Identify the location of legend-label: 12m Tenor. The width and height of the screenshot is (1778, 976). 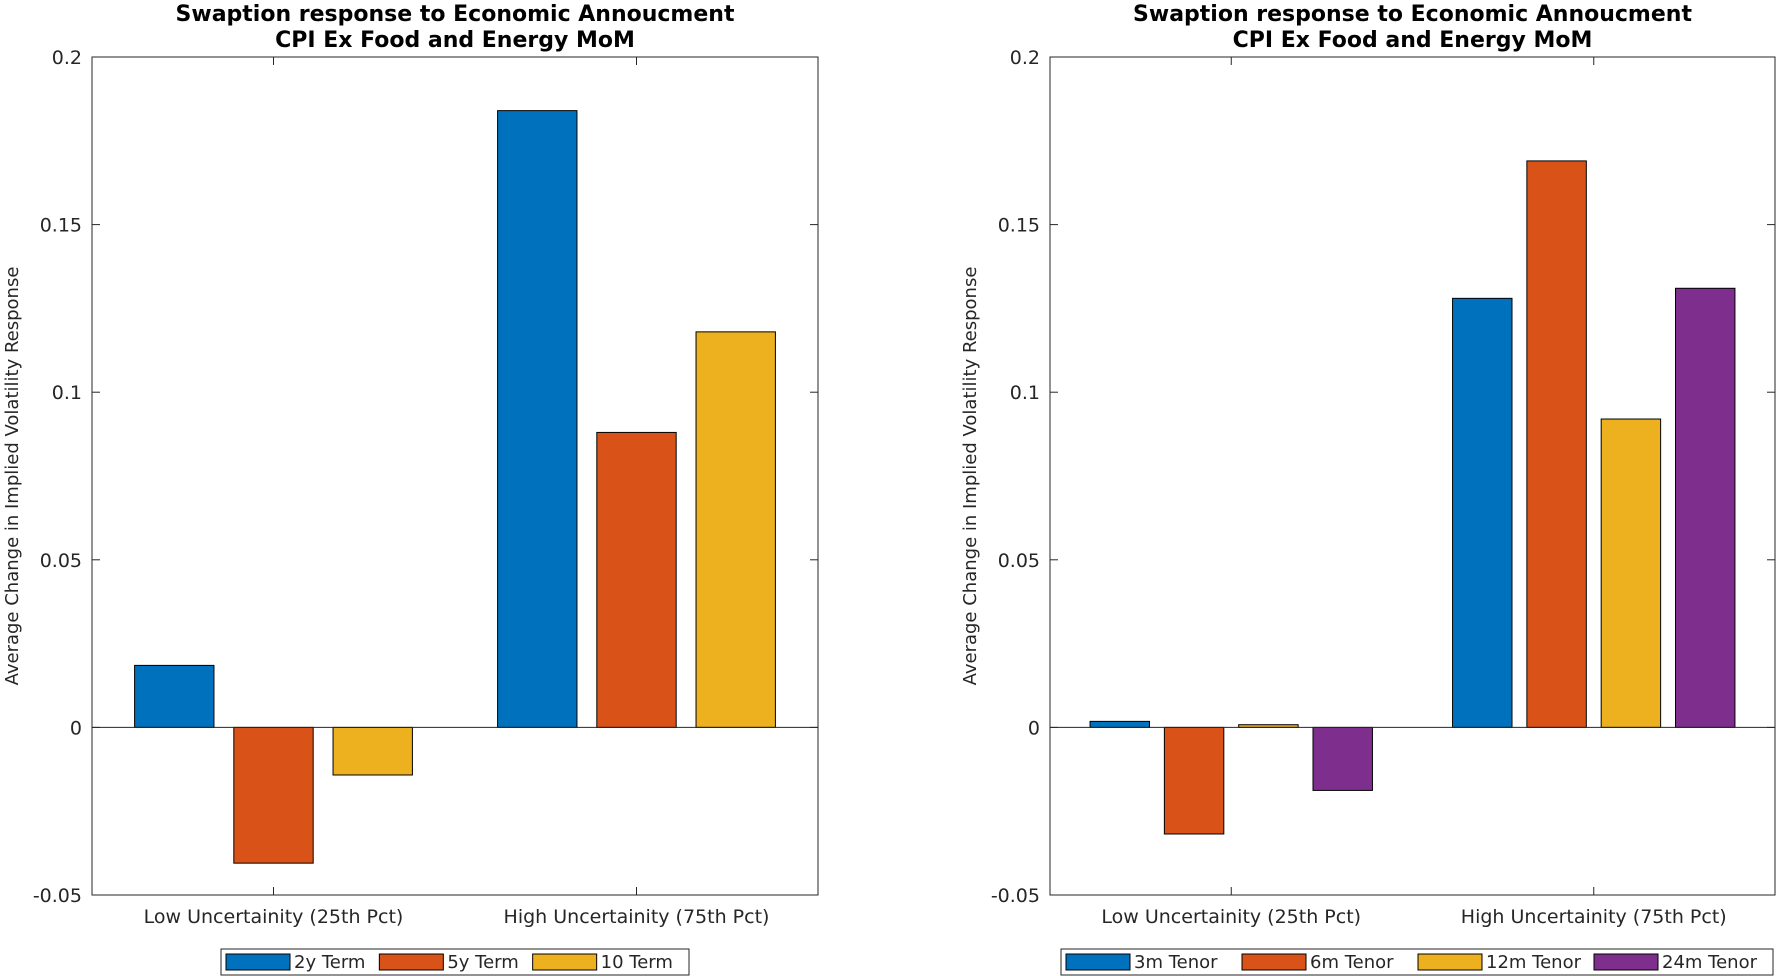
(1534, 962).